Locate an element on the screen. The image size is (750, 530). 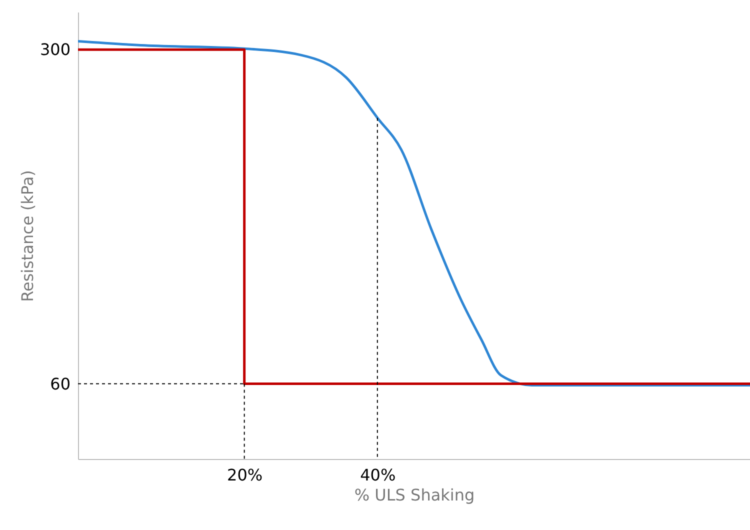
y-axis-title: Resistance (kPa) is located at coordinates (27, 236).